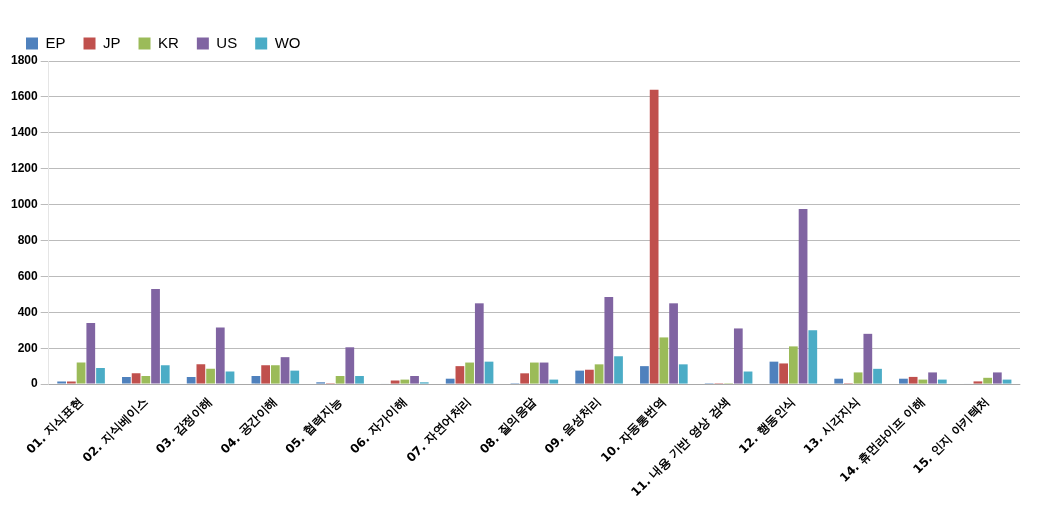 The image size is (1038, 511). Describe the element at coordinates (112, 42) in the screenshot. I see `legend-label: JP` at that location.